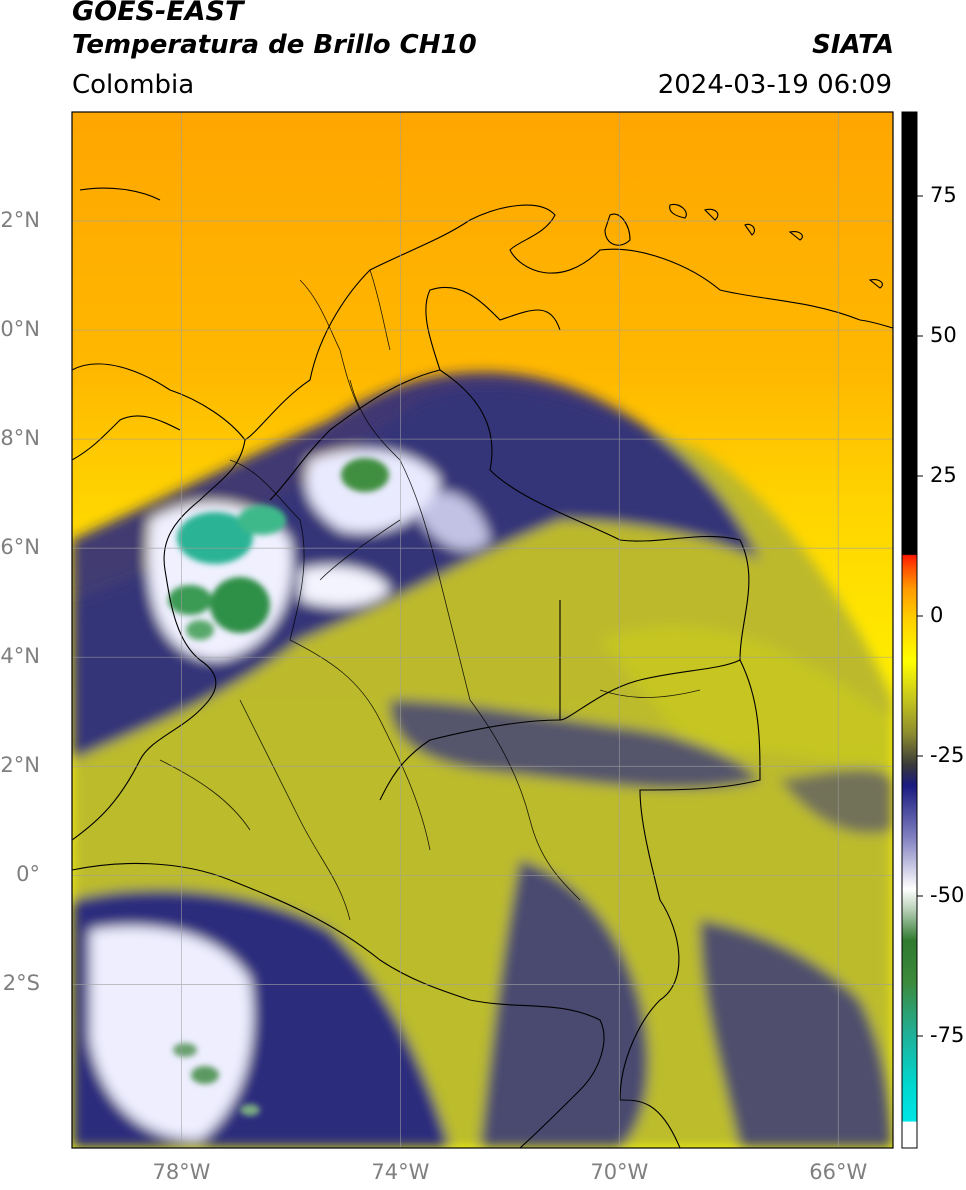 The width and height of the screenshot is (966, 1190). What do you see at coordinates (943, 475) in the screenshot?
I see `colorbar-tick-label: 25` at bounding box center [943, 475].